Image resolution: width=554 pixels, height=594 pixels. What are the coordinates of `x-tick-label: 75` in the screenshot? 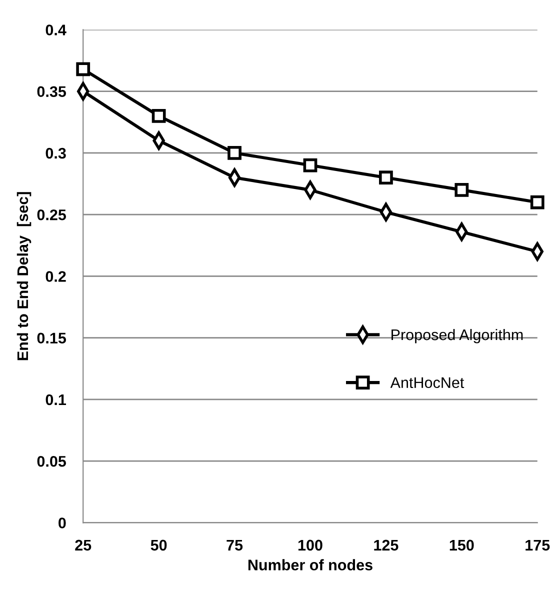 It's located at (234, 545).